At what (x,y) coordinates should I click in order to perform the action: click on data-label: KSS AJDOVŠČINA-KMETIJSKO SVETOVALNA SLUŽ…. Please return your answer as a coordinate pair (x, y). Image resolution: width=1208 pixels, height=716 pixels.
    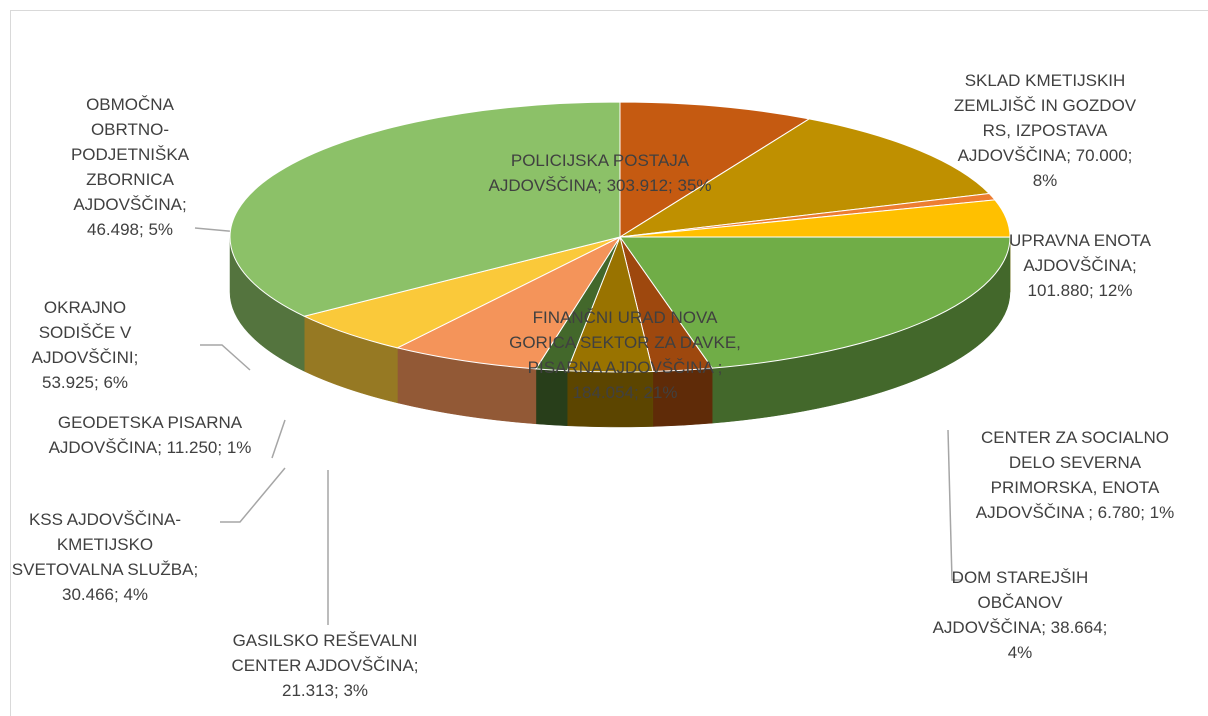
    Looking at the image, I should click on (105, 557).